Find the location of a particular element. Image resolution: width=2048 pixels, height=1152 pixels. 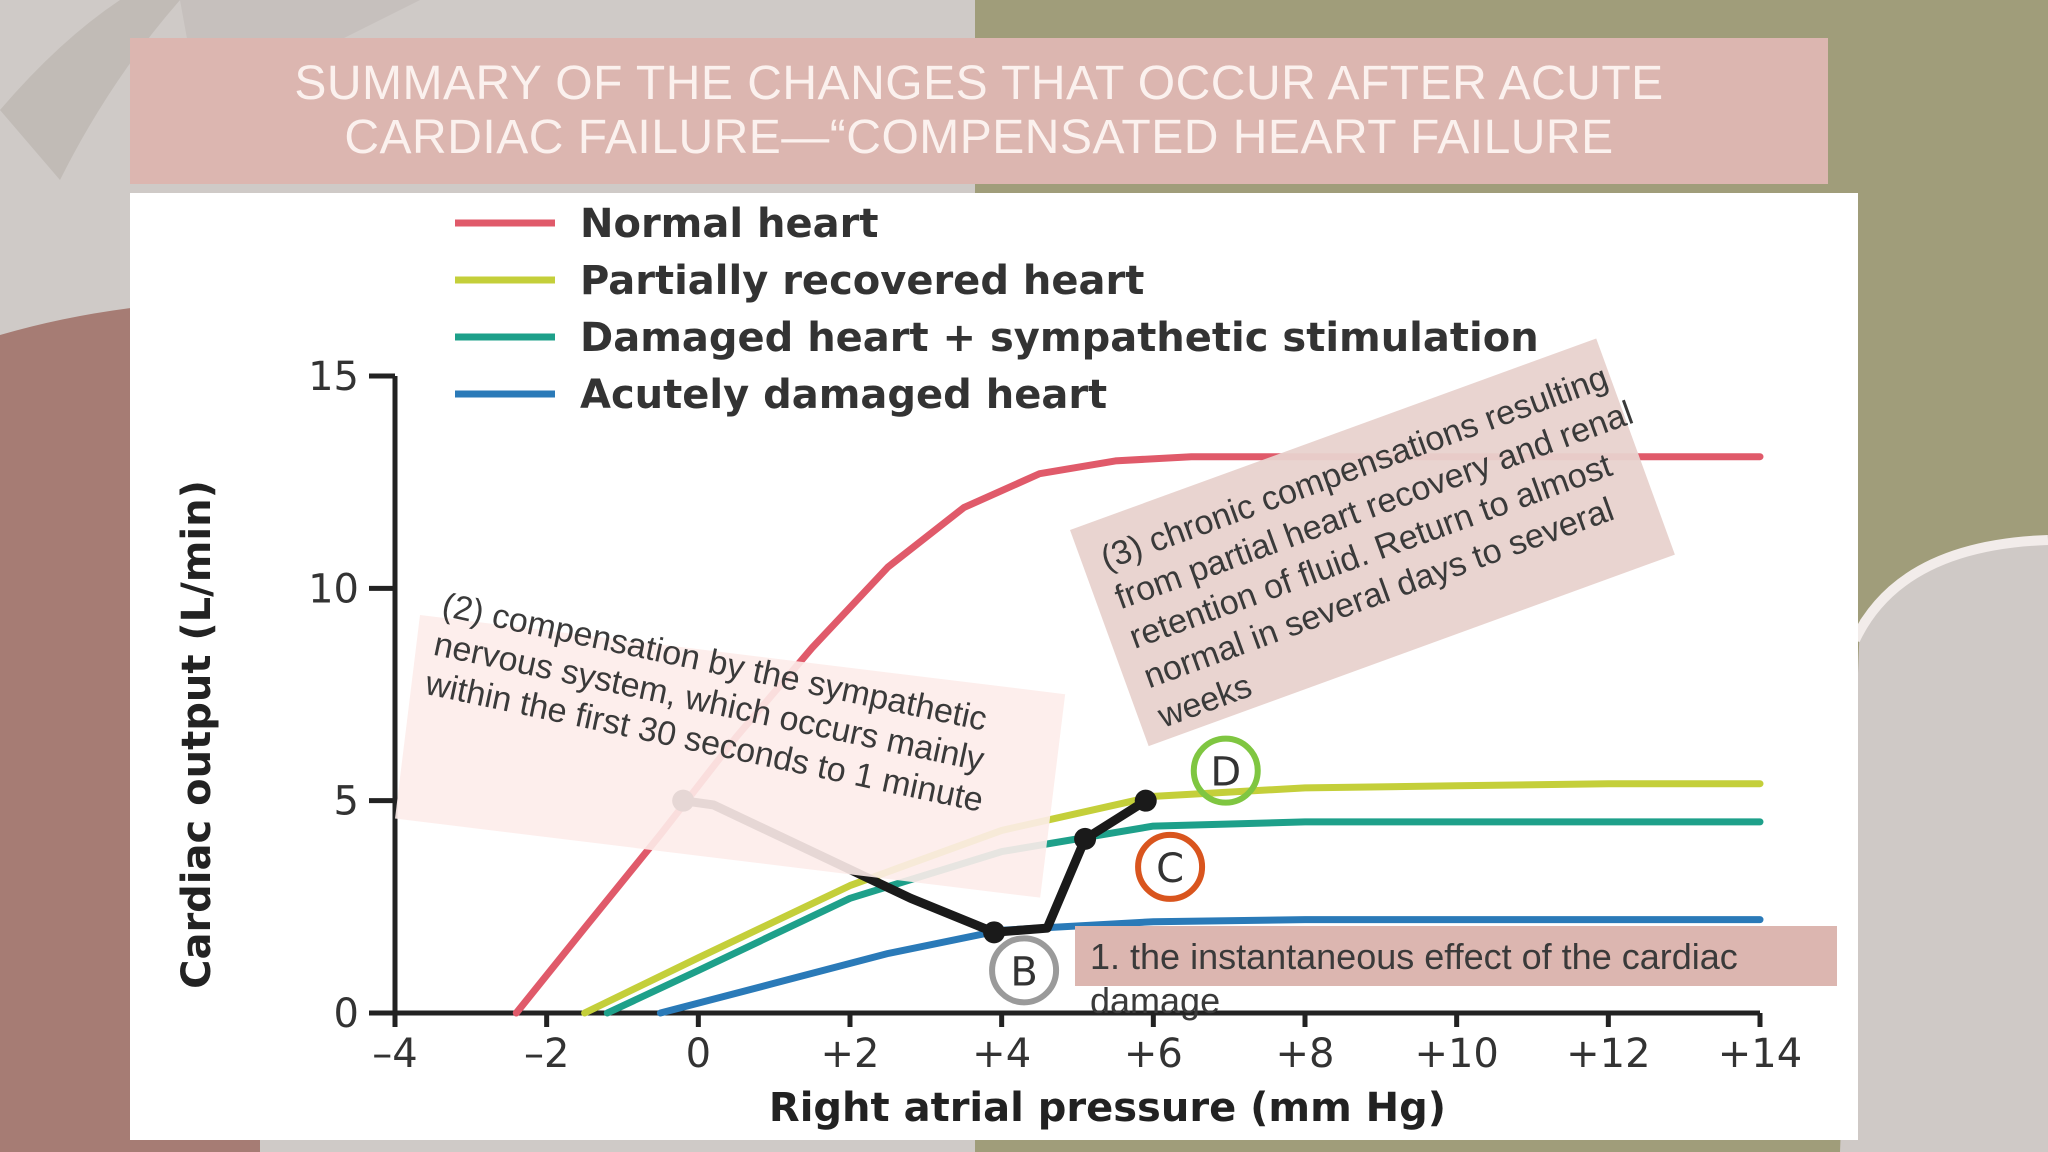

y-tick-label: 5 is located at coordinates (346, 802).